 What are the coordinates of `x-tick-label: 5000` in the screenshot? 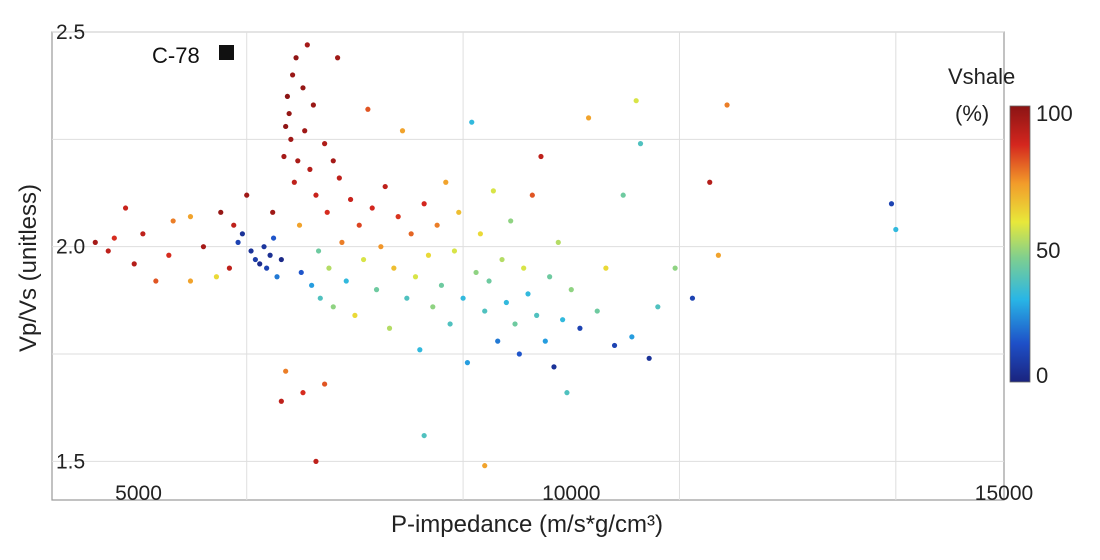 It's located at (138, 493).